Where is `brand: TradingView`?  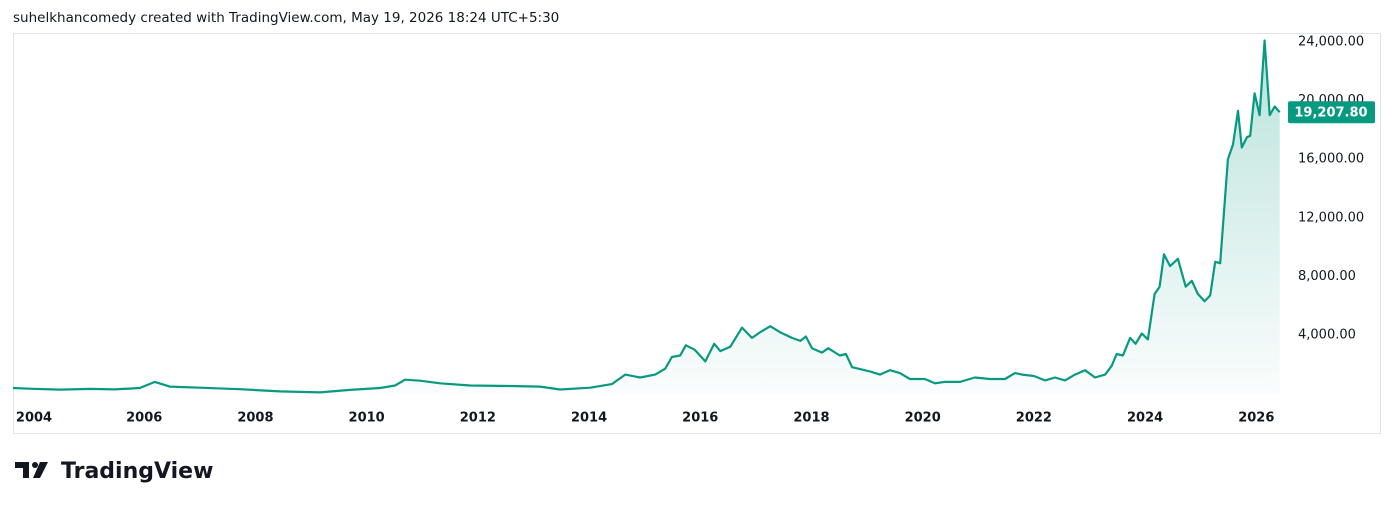 brand: TradingView is located at coordinates (137, 471).